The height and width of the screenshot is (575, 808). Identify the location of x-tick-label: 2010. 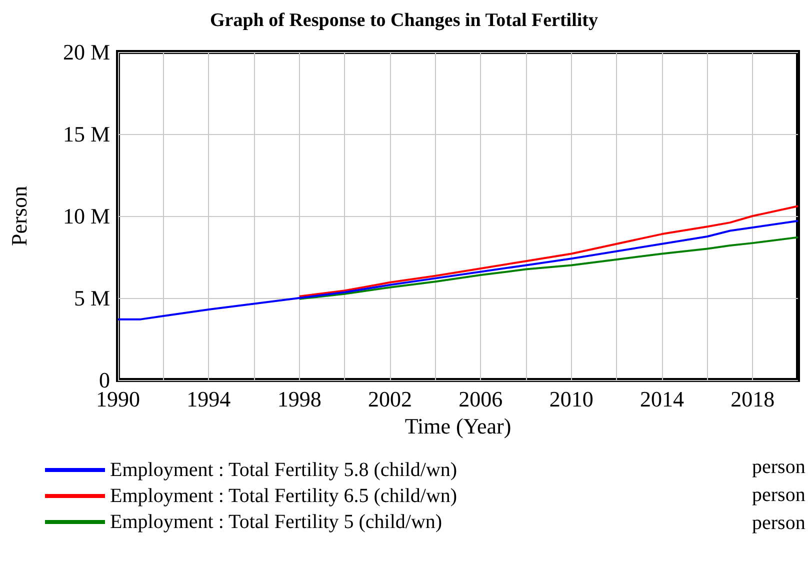
(571, 399).